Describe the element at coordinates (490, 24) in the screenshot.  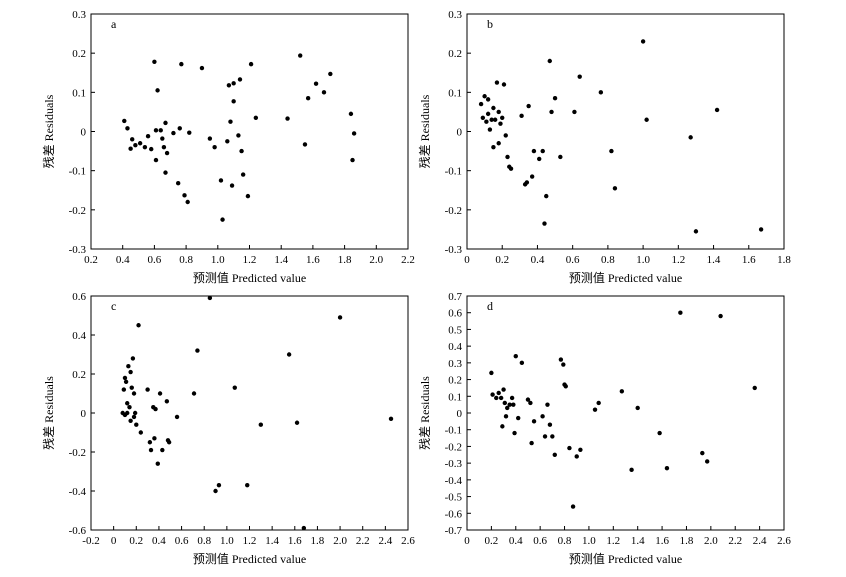
I see `panel-label: b` at that location.